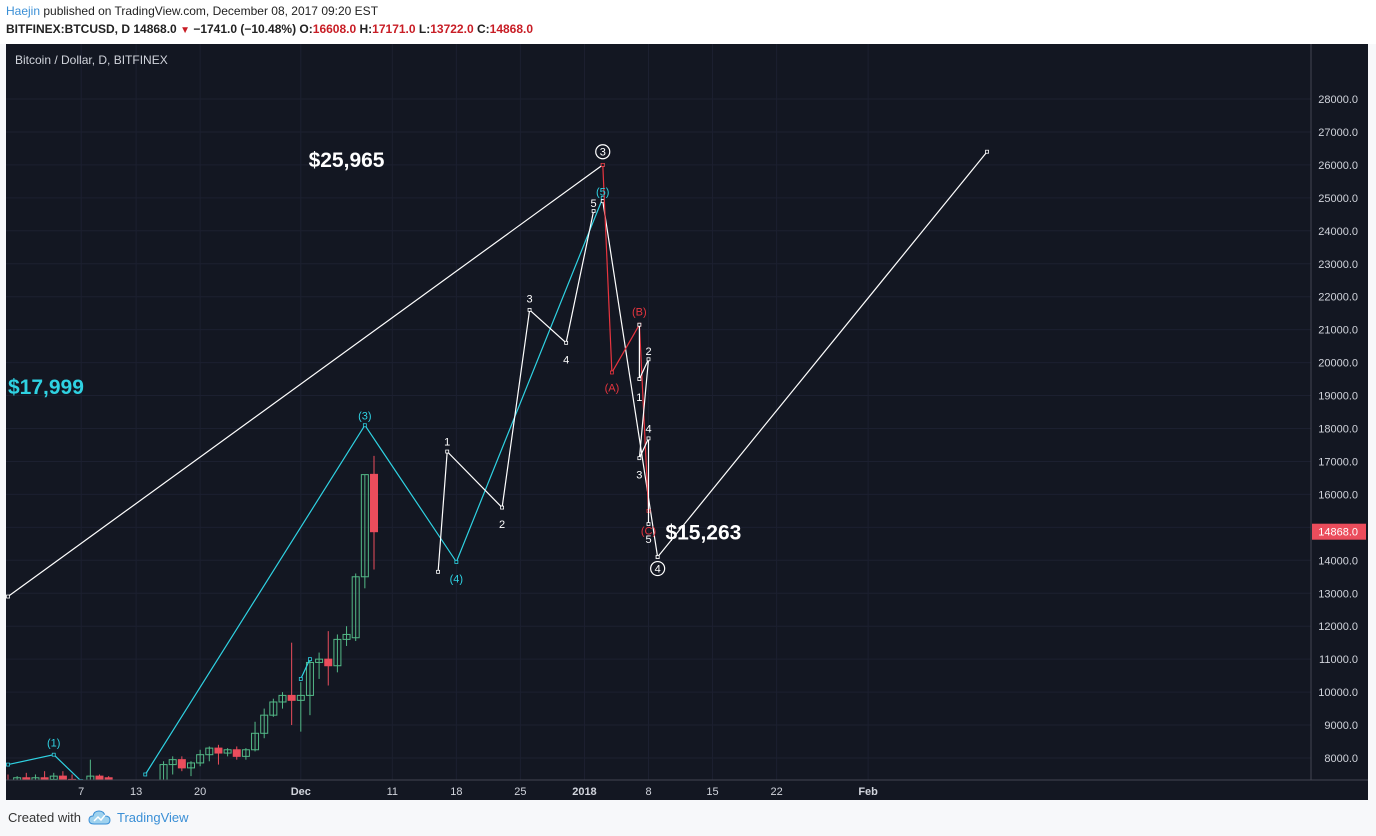 The image size is (1376, 836). I want to click on price-tick-label: 23000.0, so click(1338, 265).